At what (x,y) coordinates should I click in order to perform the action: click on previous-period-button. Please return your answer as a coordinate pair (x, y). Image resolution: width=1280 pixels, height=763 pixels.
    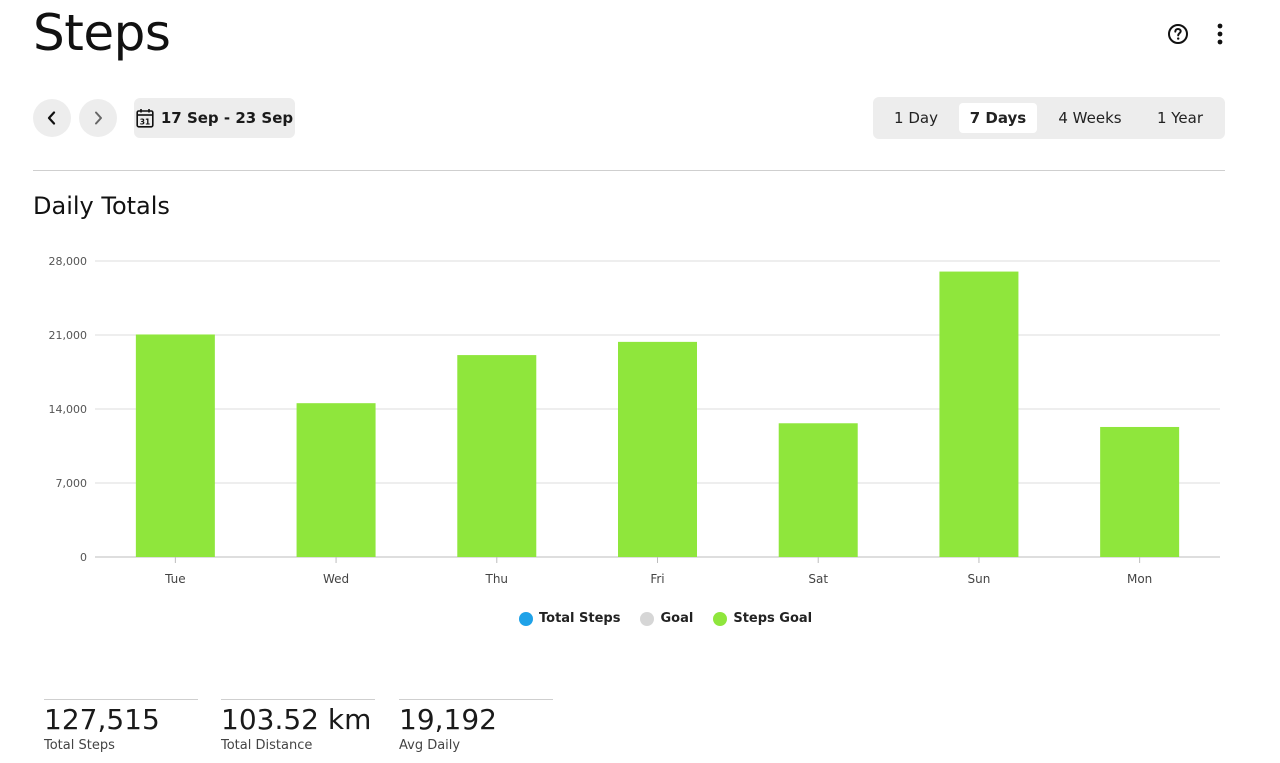
    Looking at the image, I should click on (52, 118).